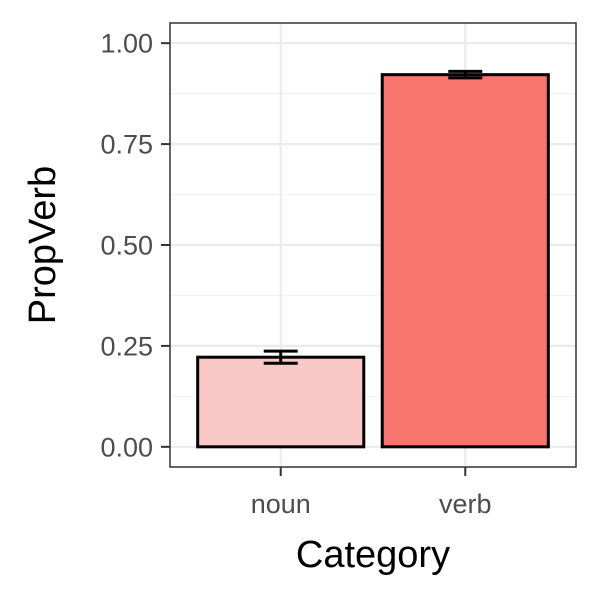 The height and width of the screenshot is (600, 600). Describe the element at coordinates (281, 402) in the screenshot. I see `bar-noun` at that location.